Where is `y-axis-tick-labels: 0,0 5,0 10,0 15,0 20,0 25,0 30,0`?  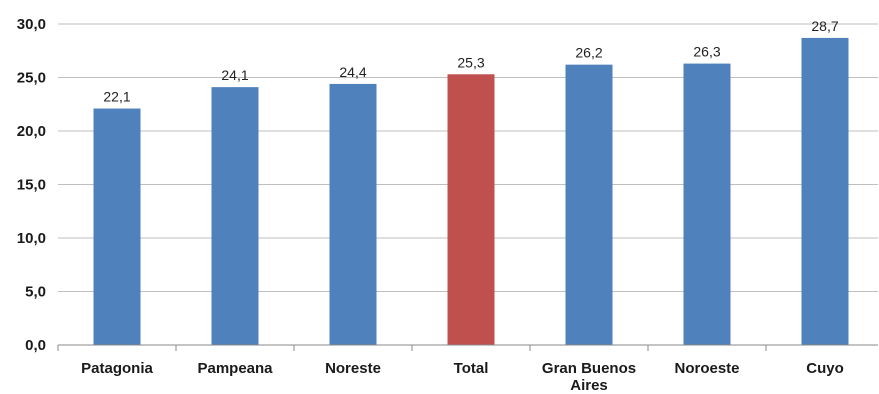 y-axis-tick-labels: 0,0 5,0 10,0 15,0 20,0 25,0 30,0 is located at coordinates (31, 185).